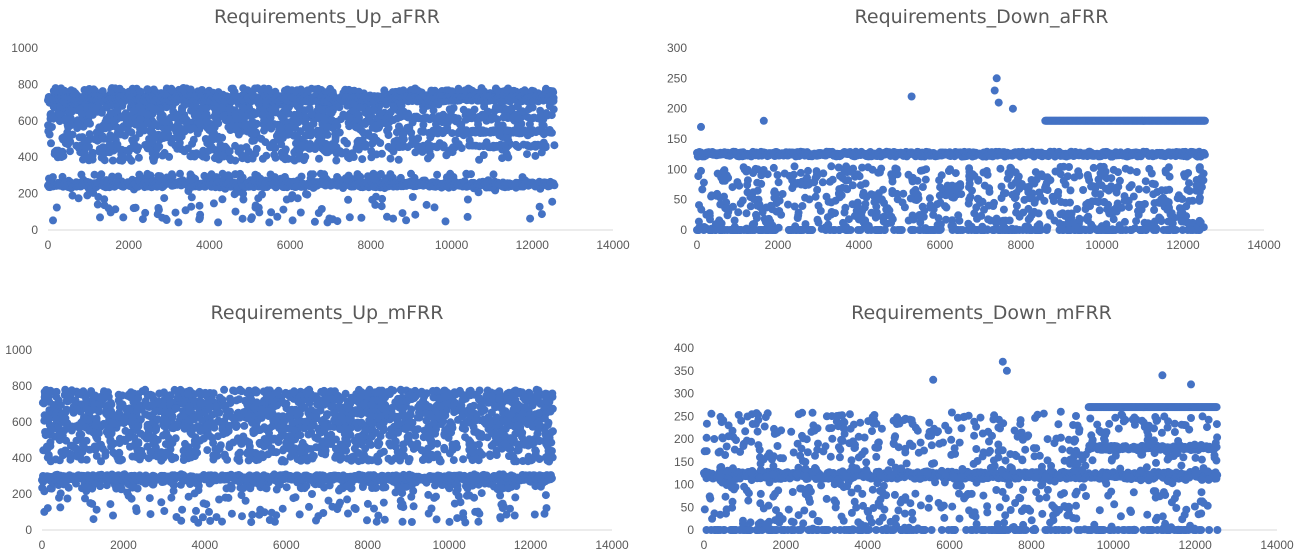  I want to click on y-tick-label: 200, so click(22, 494).